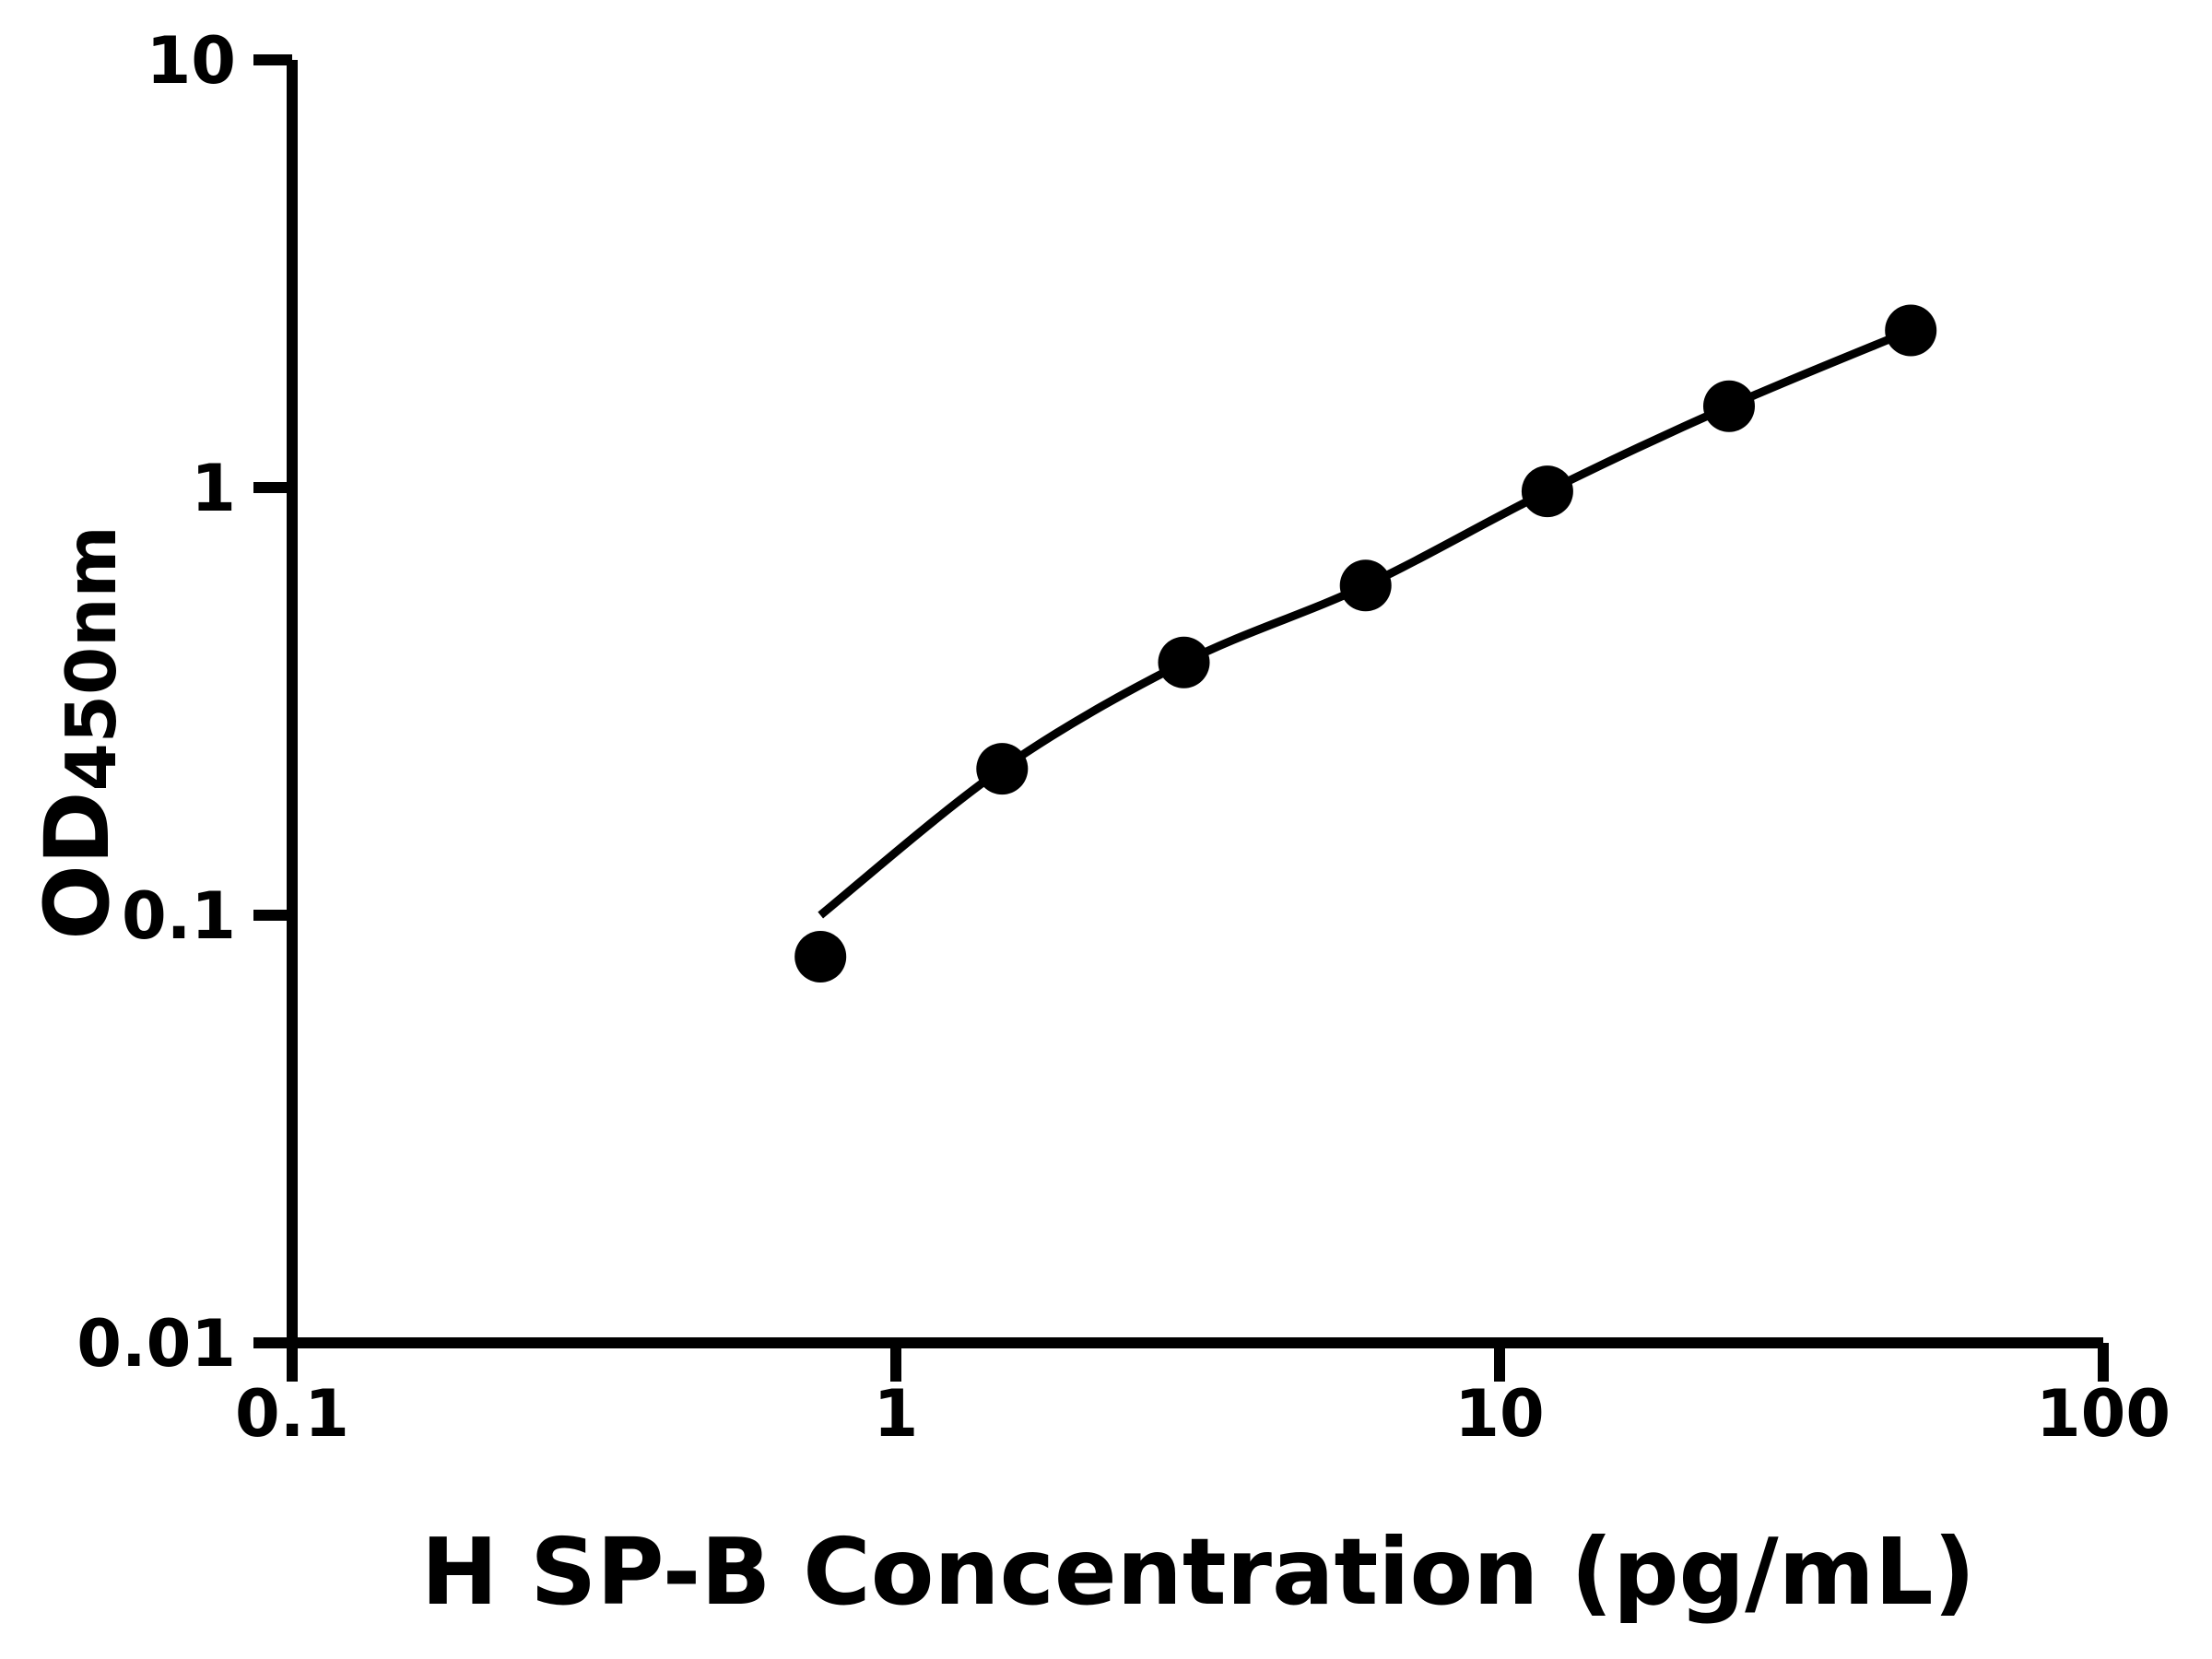  I want to click on y-tick-label: 0.1, so click(179, 916).